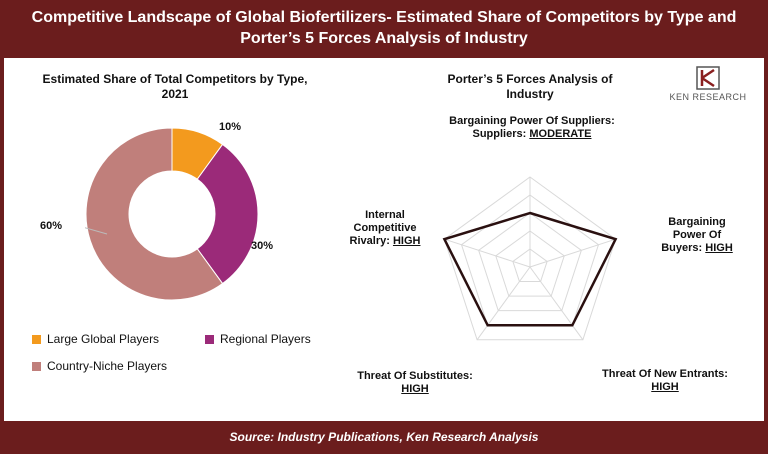 This screenshot has width=768, height=454. I want to click on radar-chart-title: Porter’s 5 Forces Analysis of Industry, so click(530, 86).